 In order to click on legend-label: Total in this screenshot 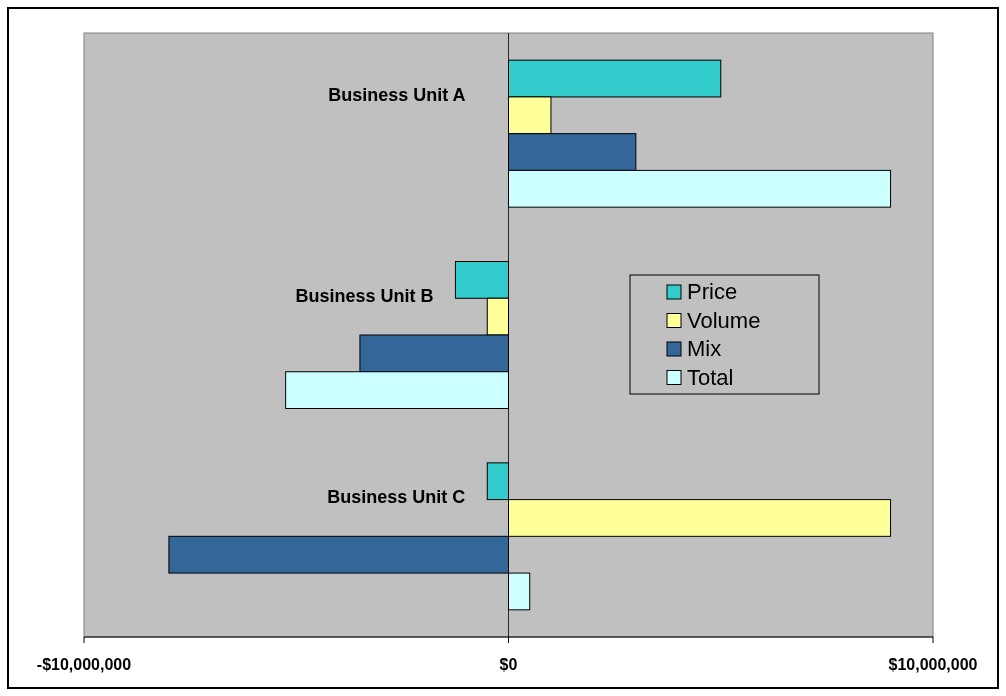, I will do `click(710, 377)`.